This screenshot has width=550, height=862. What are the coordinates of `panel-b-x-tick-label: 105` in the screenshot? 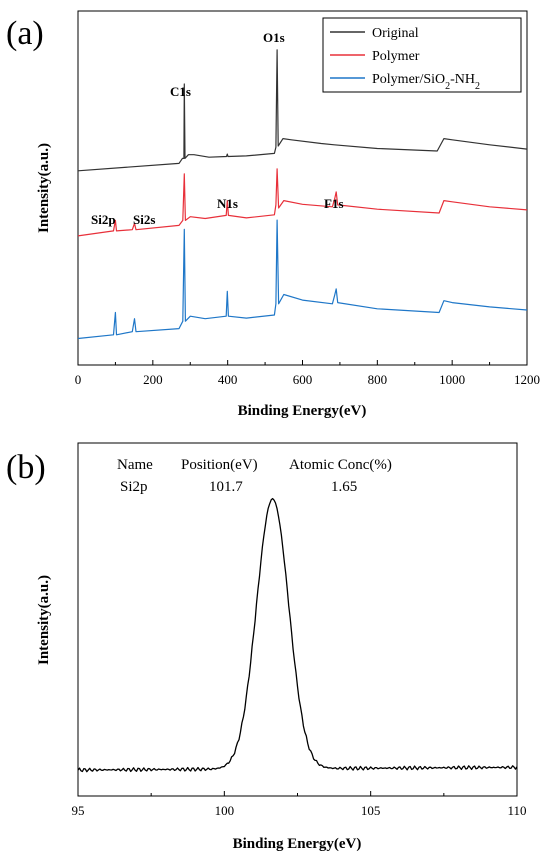 It's located at (371, 810).